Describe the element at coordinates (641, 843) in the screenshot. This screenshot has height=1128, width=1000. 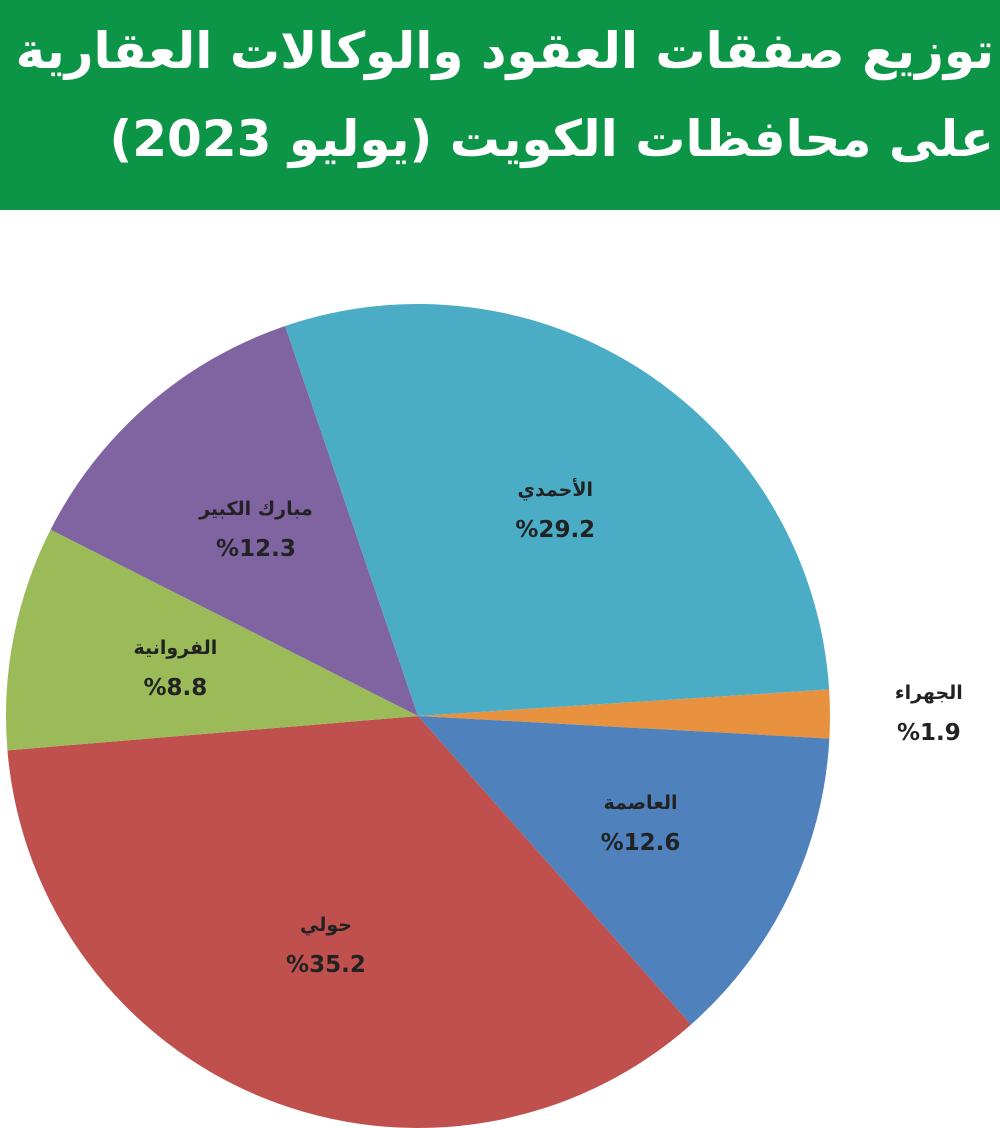
I see `value-label: %12.6` at that location.